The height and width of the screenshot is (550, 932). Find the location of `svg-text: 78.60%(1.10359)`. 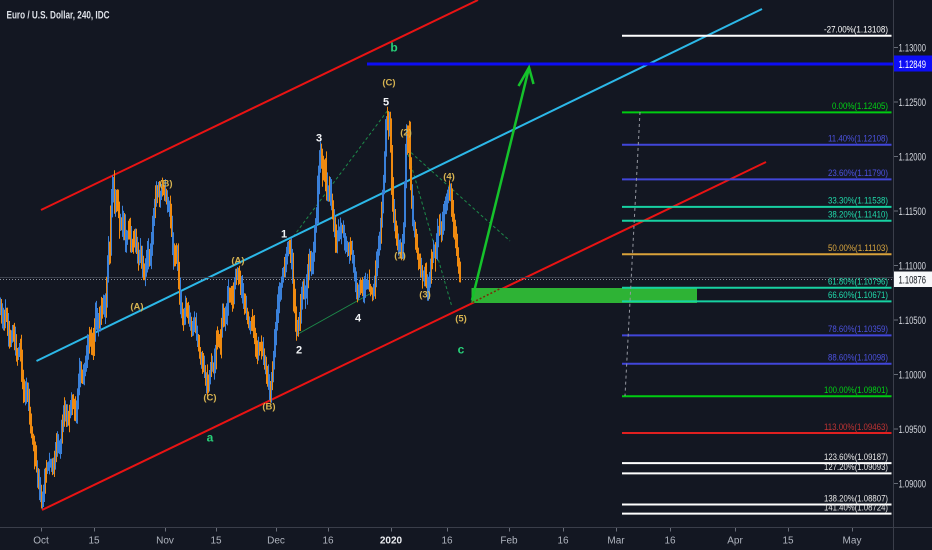

svg-text: 78.60%(1.10359) is located at coordinates (858, 329).